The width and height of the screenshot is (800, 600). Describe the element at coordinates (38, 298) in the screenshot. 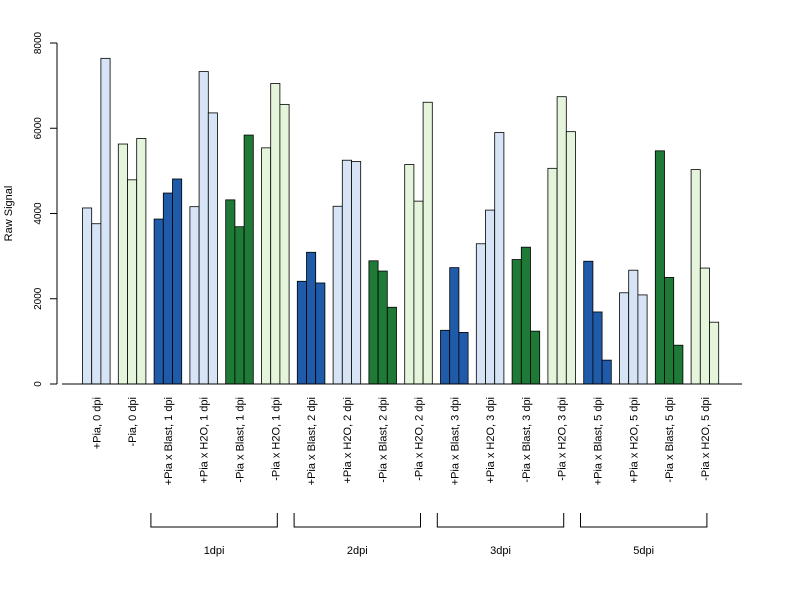

I see `y-tick-label: 2000` at that location.